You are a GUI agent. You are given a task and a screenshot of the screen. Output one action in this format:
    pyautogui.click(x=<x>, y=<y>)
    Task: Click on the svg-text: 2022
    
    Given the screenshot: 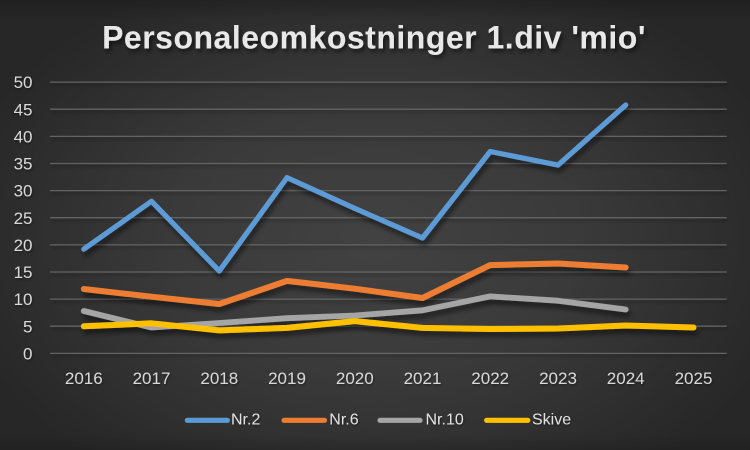 What is the action you would take?
    pyautogui.click(x=490, y=378)
    